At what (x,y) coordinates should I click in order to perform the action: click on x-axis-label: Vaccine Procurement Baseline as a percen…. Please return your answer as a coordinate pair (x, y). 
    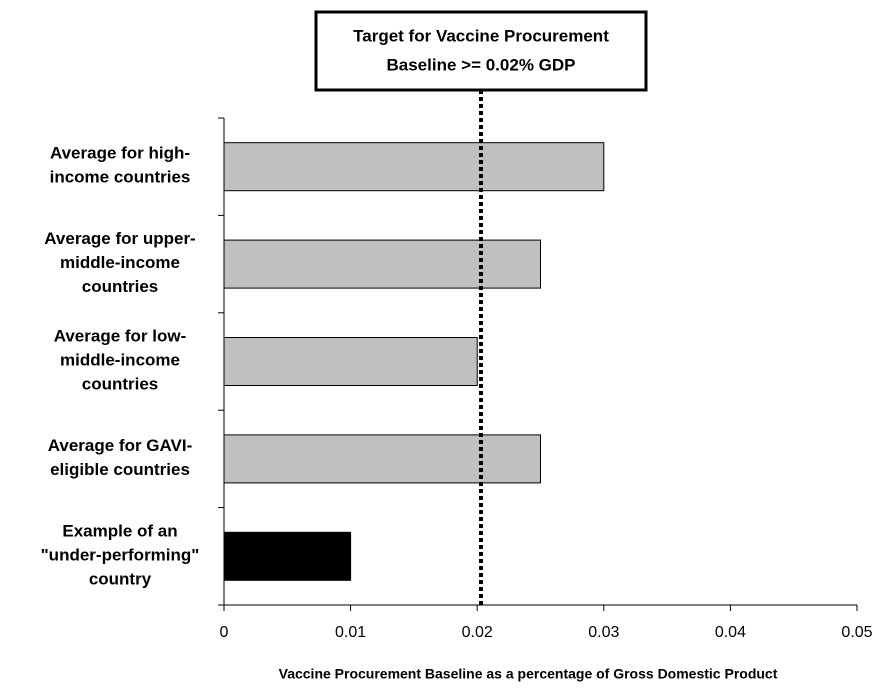
    Looking at the image, I should click on (528, 674).